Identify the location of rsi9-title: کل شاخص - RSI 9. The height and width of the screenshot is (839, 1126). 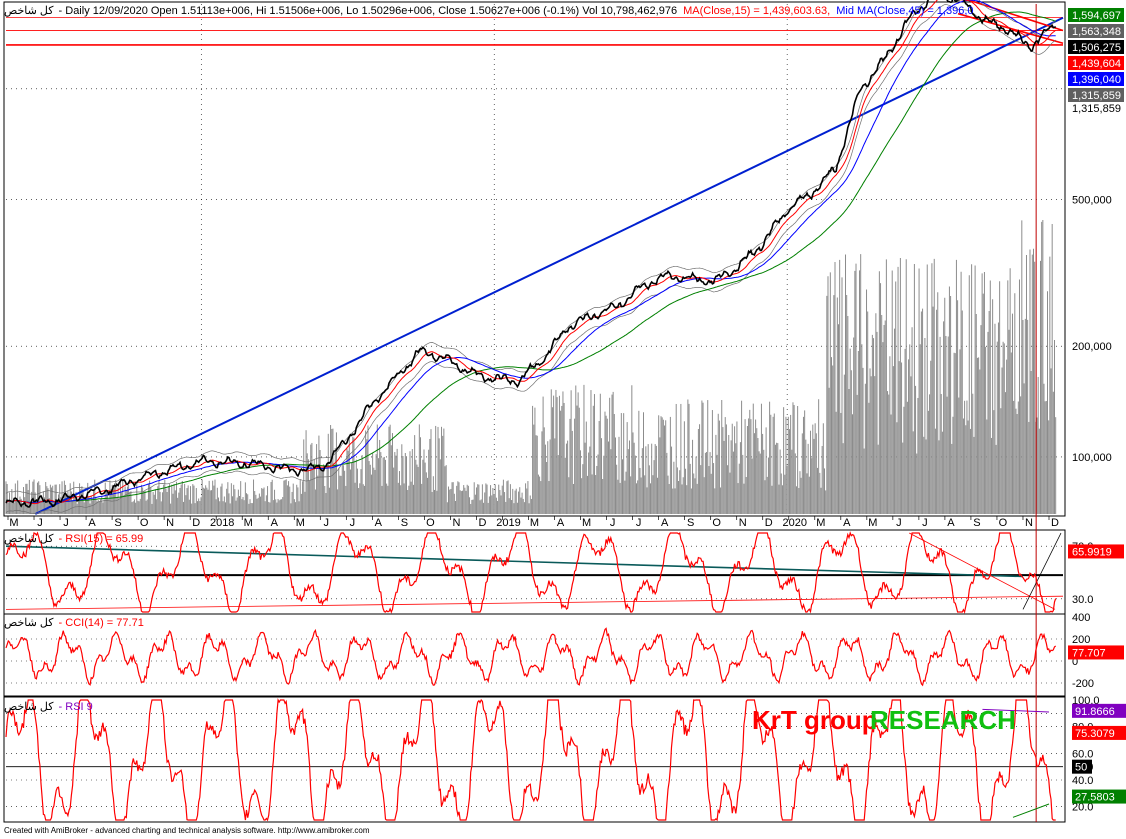
(48, 707).